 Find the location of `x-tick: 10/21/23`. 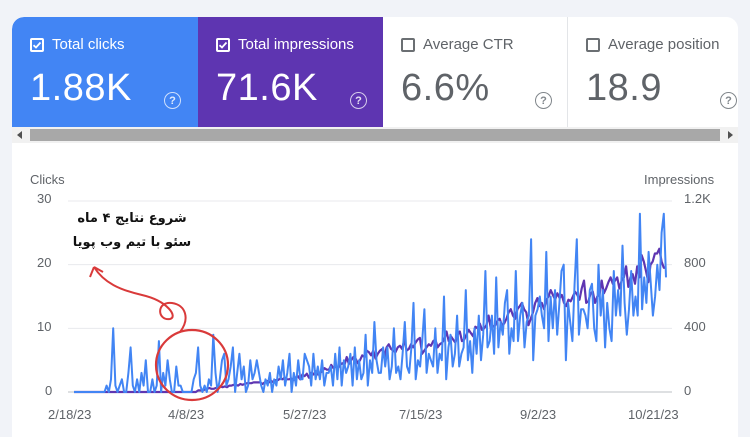

x-tick: 10/21/23 is located at coordinates (653, 414).